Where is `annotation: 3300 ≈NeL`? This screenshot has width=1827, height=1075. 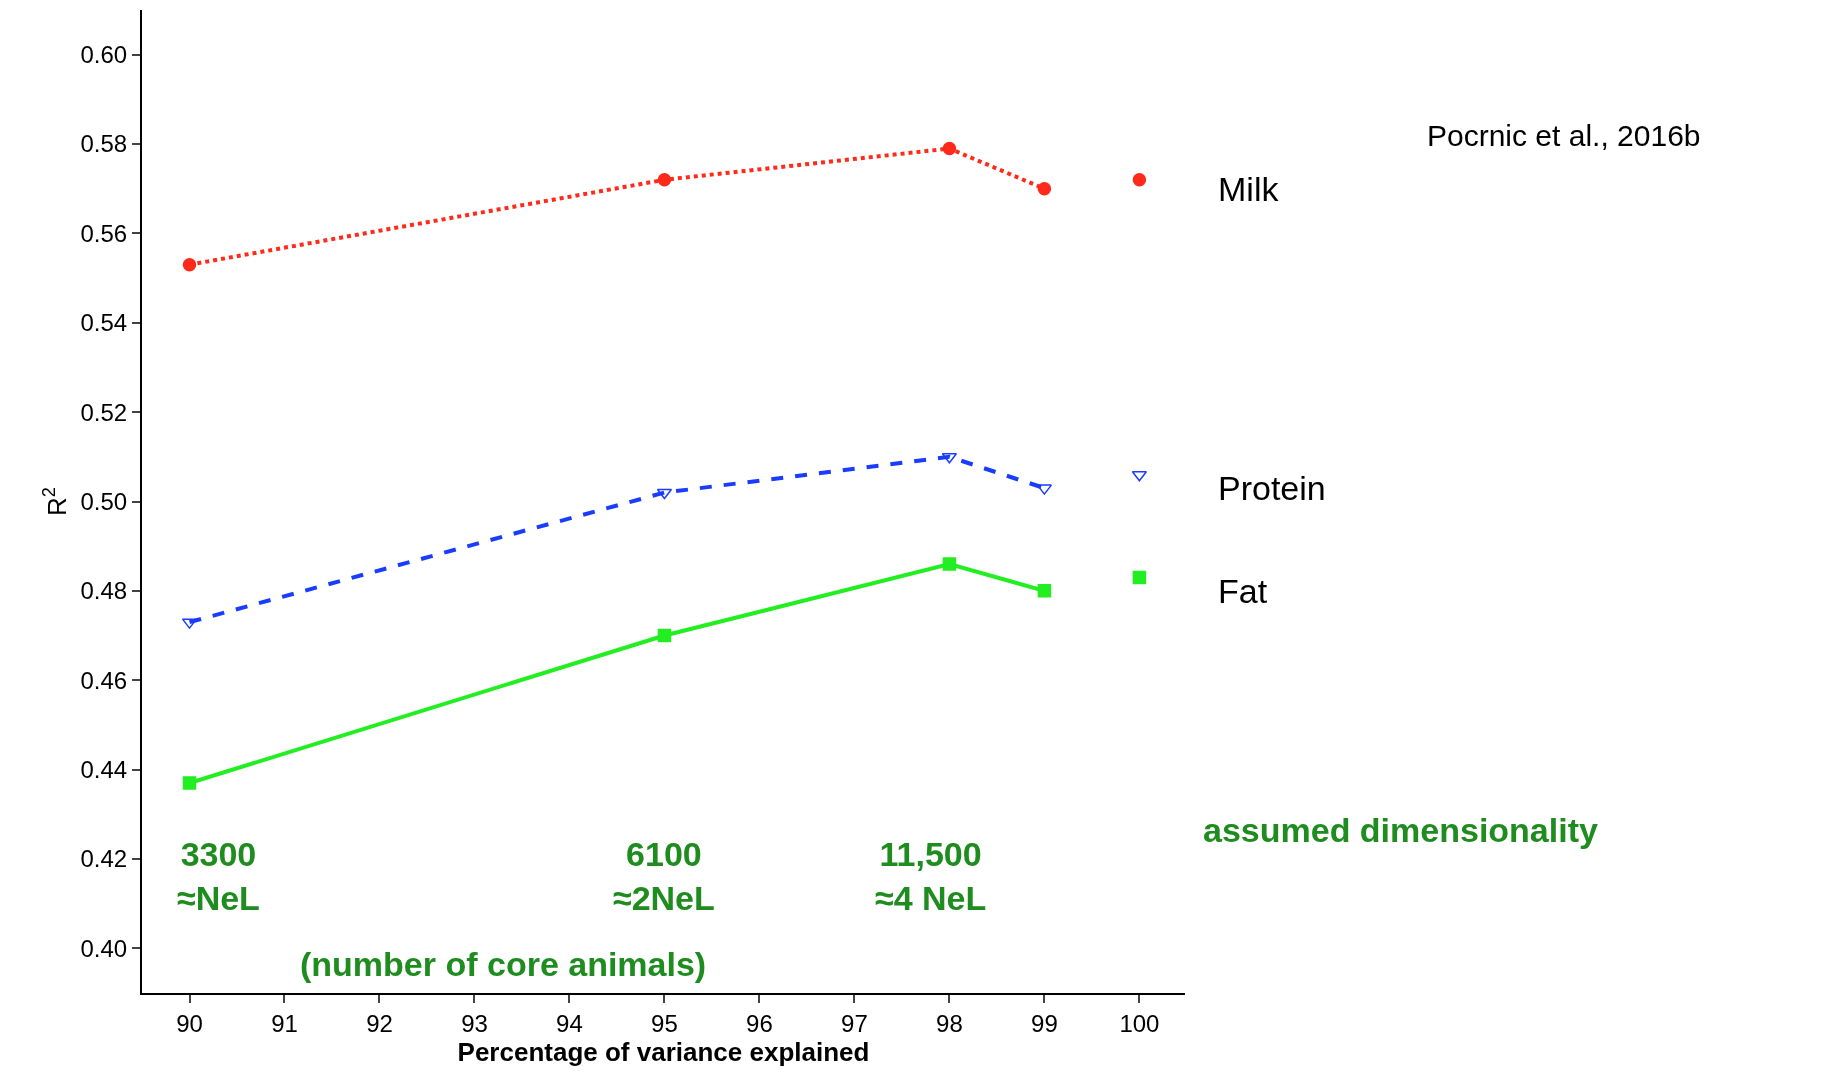 annotation: 3300 ≈NeL is located at coordinates (218, 876).